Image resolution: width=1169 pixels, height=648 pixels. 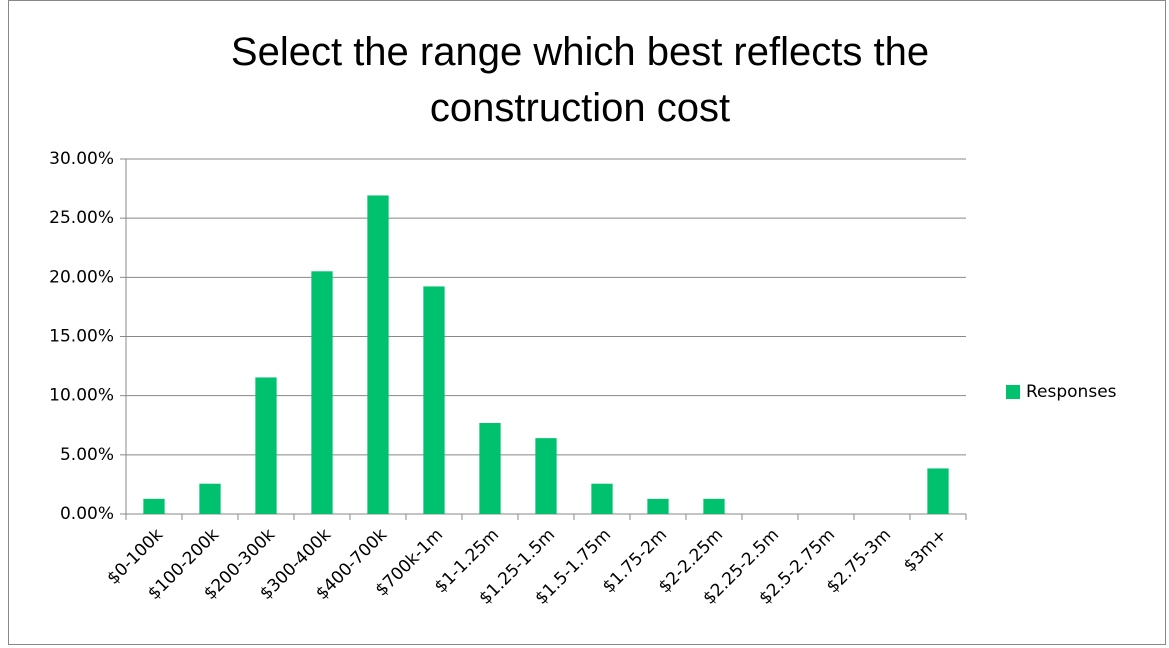 I want to click on legend-label: Responses, so click(x=1071, y=392).